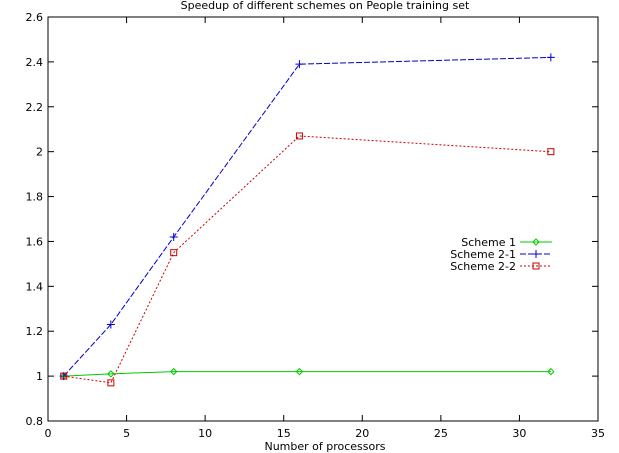 Image resolution: width=619 pixels, height=453 pixels. What do you see at coordinates (488, 242) in the screenshot?
I see `legend-label: Scheme 1` at bounding box center [488, 242].